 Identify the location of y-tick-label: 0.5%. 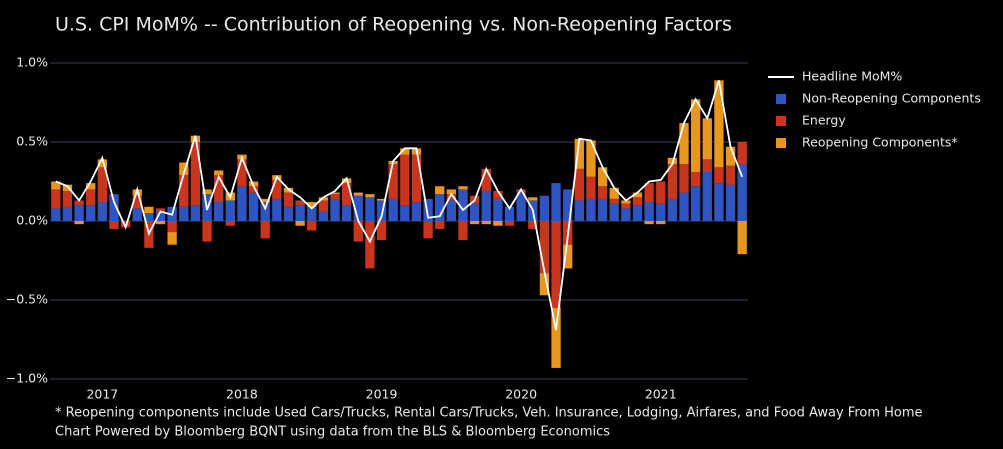
(32, 141).